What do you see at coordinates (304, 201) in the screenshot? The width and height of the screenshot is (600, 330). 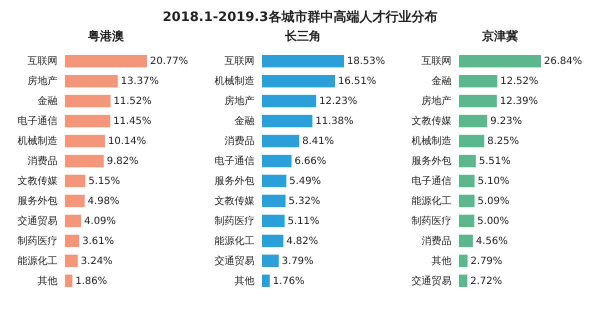 I see `data-label: 5.32%` at bounding box center [304, 201].